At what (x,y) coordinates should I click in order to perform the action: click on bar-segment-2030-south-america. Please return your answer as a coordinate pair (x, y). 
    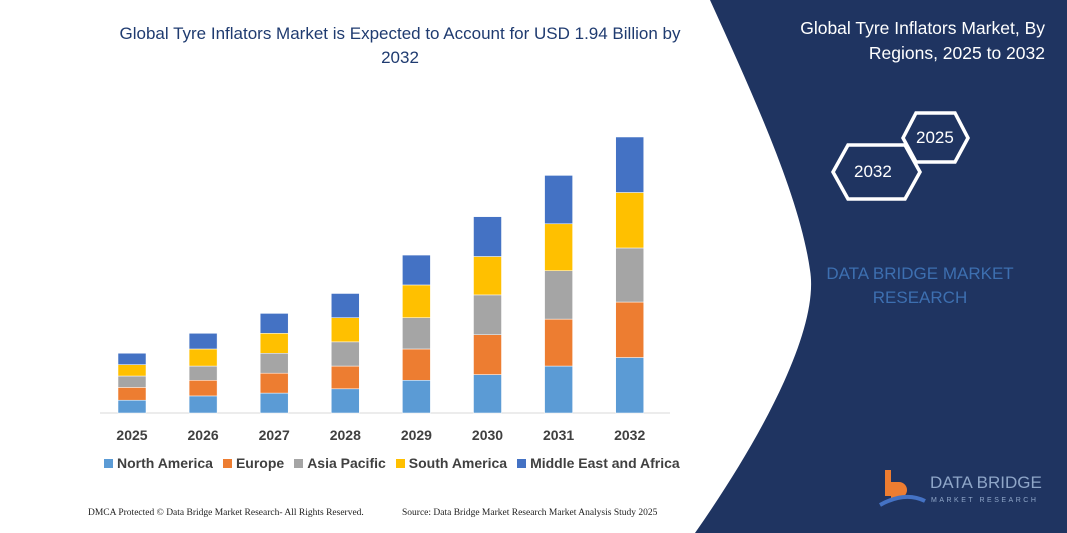
    Looking at the image, I should click on (487, 276).